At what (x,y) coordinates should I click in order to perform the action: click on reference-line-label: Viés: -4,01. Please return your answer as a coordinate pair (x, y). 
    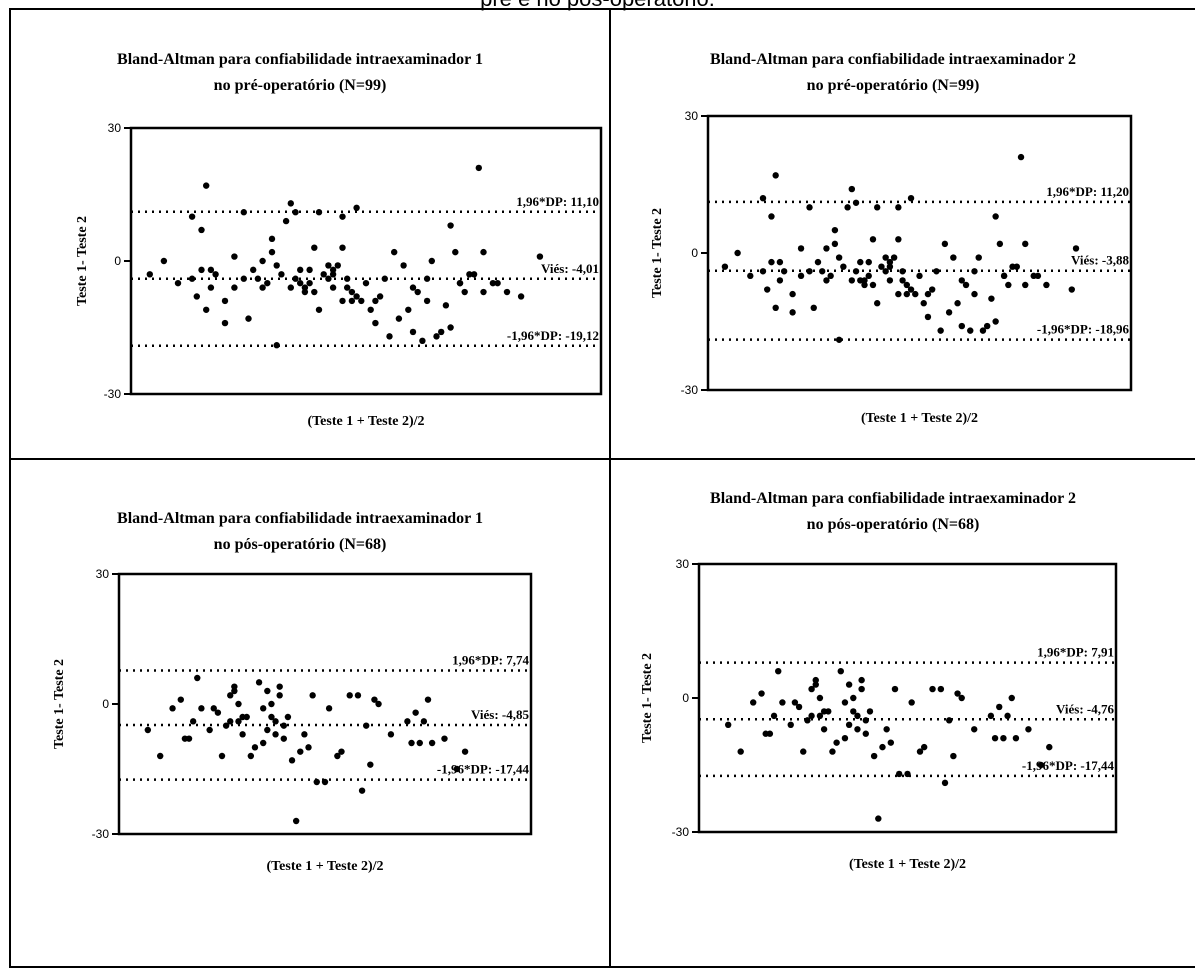
    Looking at the image, I should click on (570, 268).